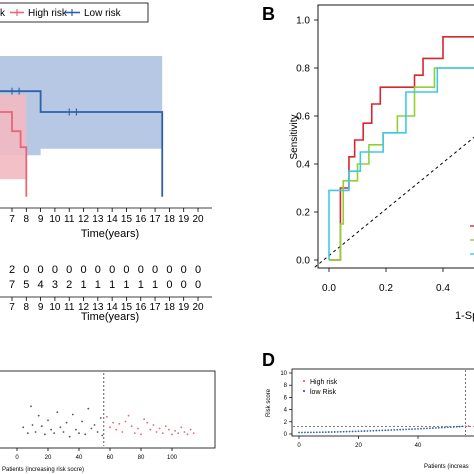 The height and width of the screenshot is (474, 474). Describe the element at coordinates (386, 281) in the screenshot. I see `roc-x-ticks: 0.0 0.2 0.4` at that location.